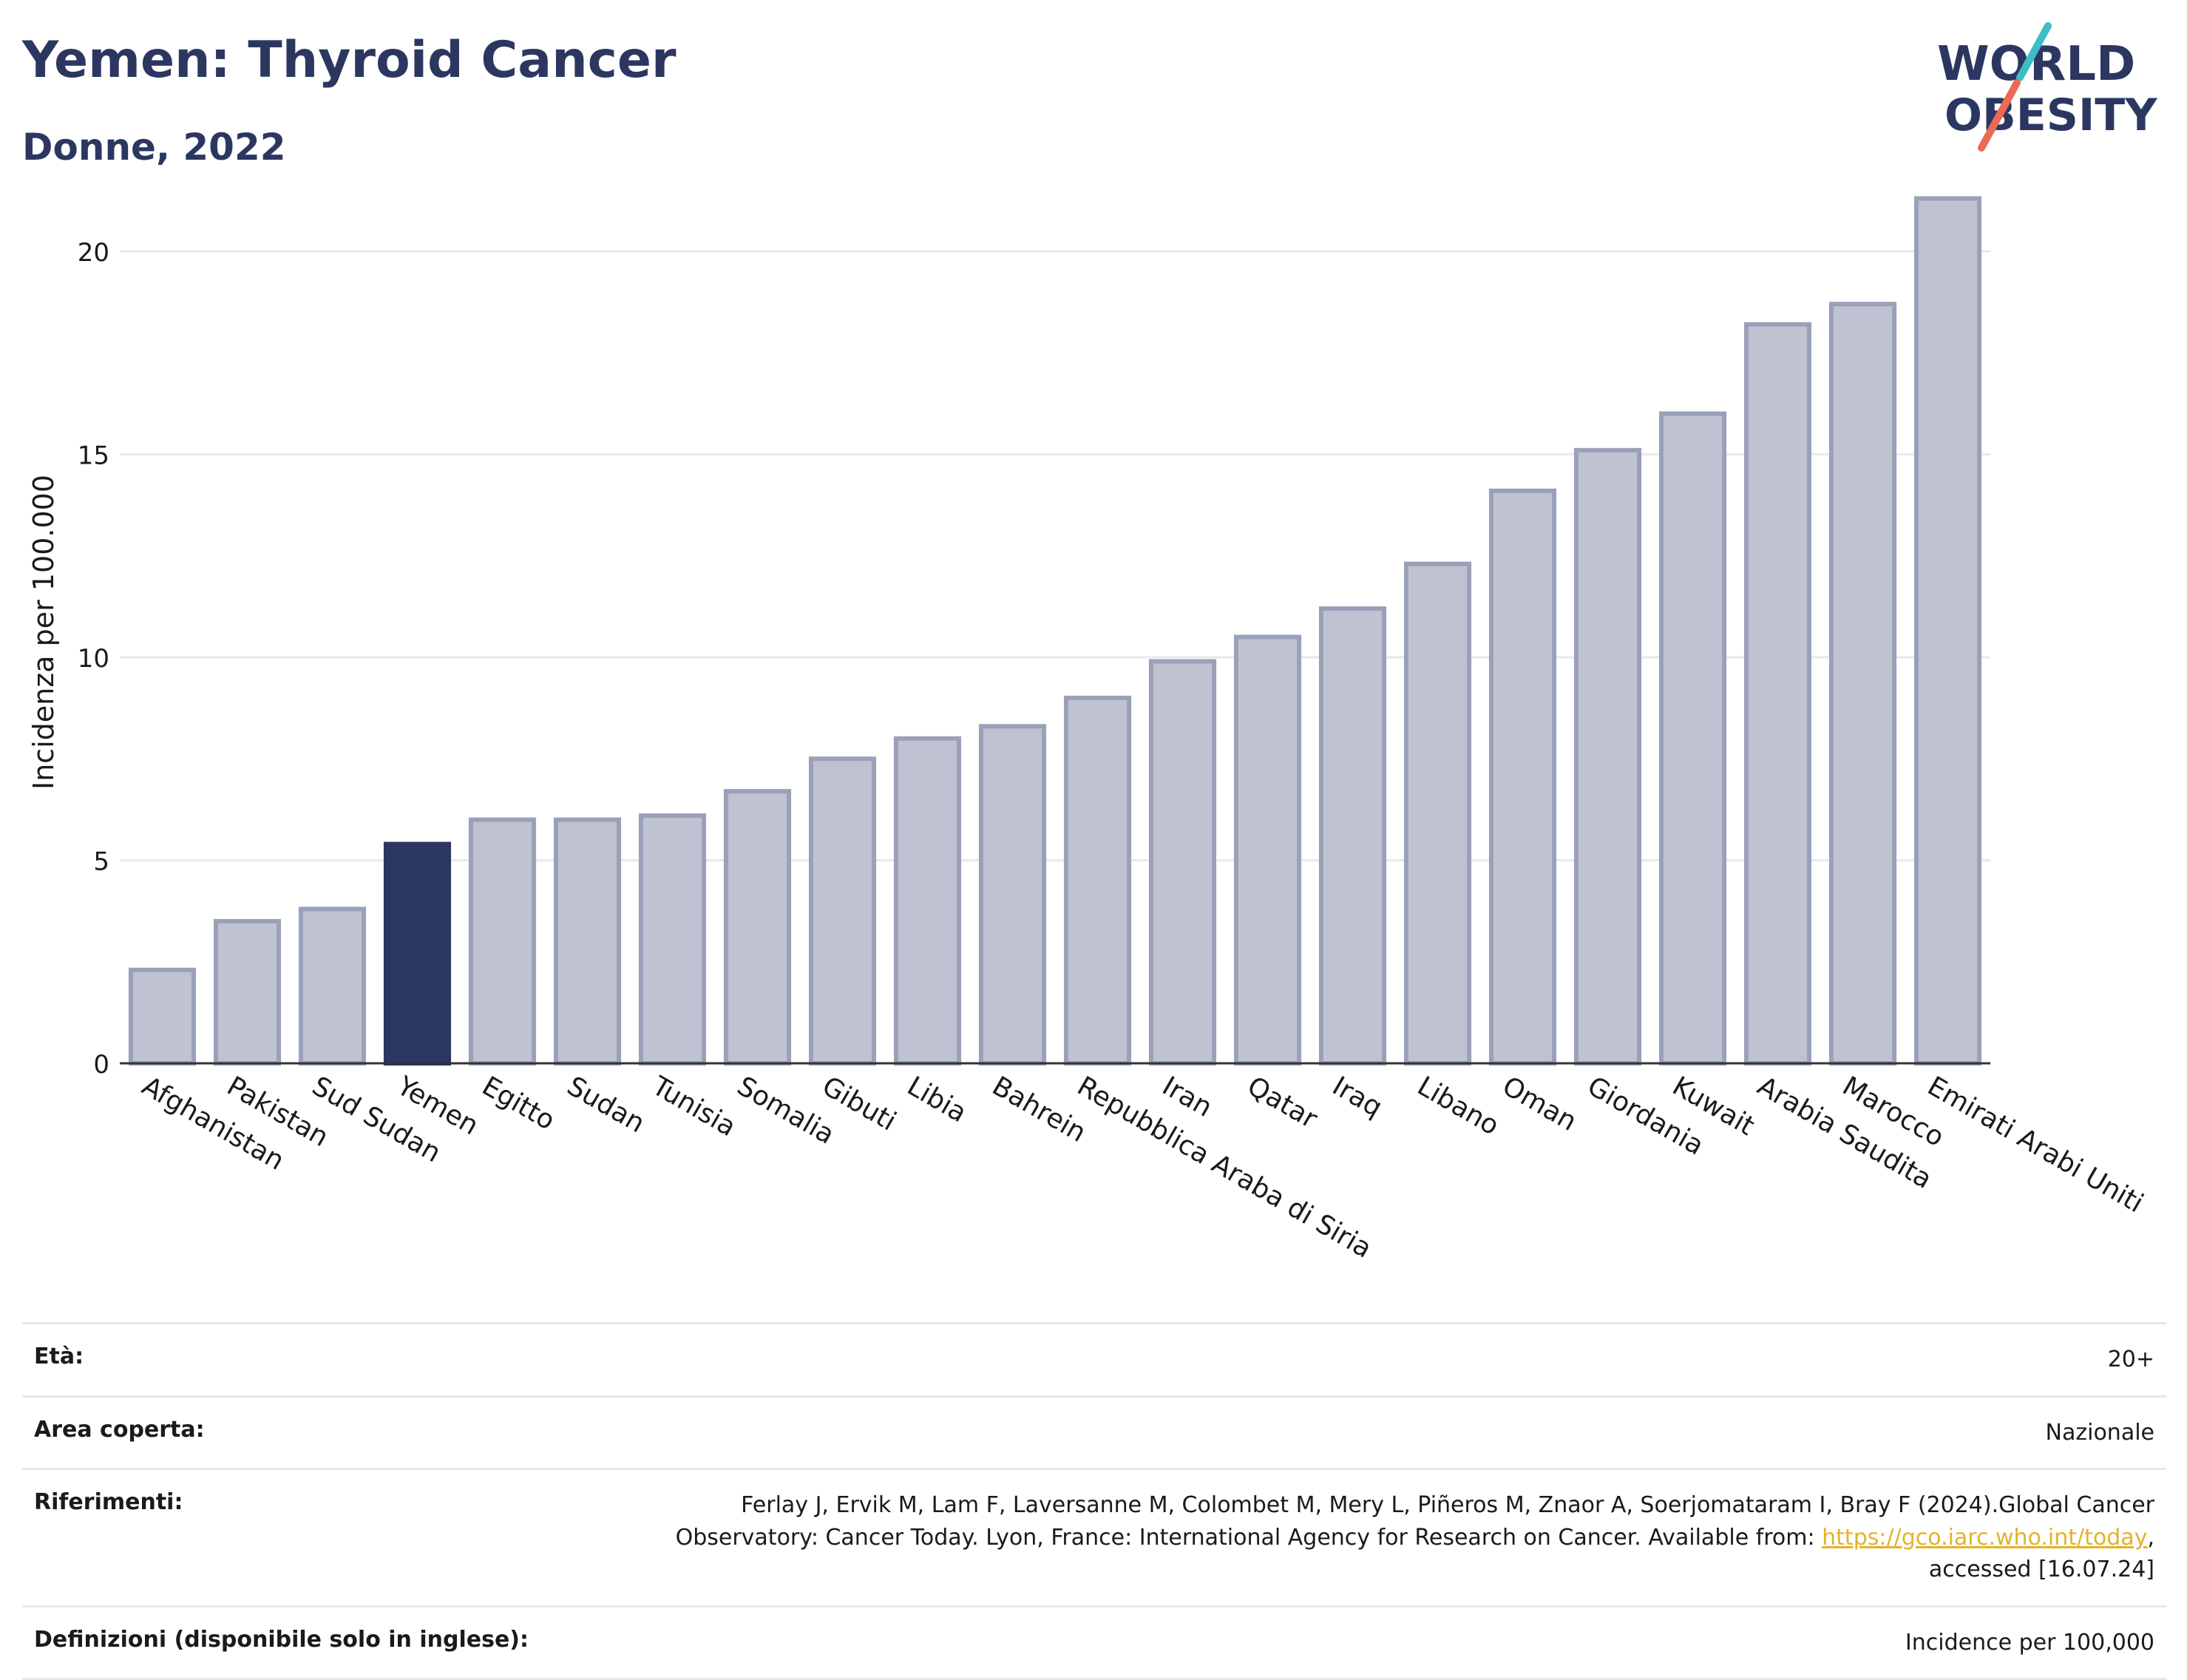 This screenshot has width=2187, height=1680. What do you see at coordinates (672, 939) in the screenshot?
I see `bar-tunisia` at bounding box center [672, 939].